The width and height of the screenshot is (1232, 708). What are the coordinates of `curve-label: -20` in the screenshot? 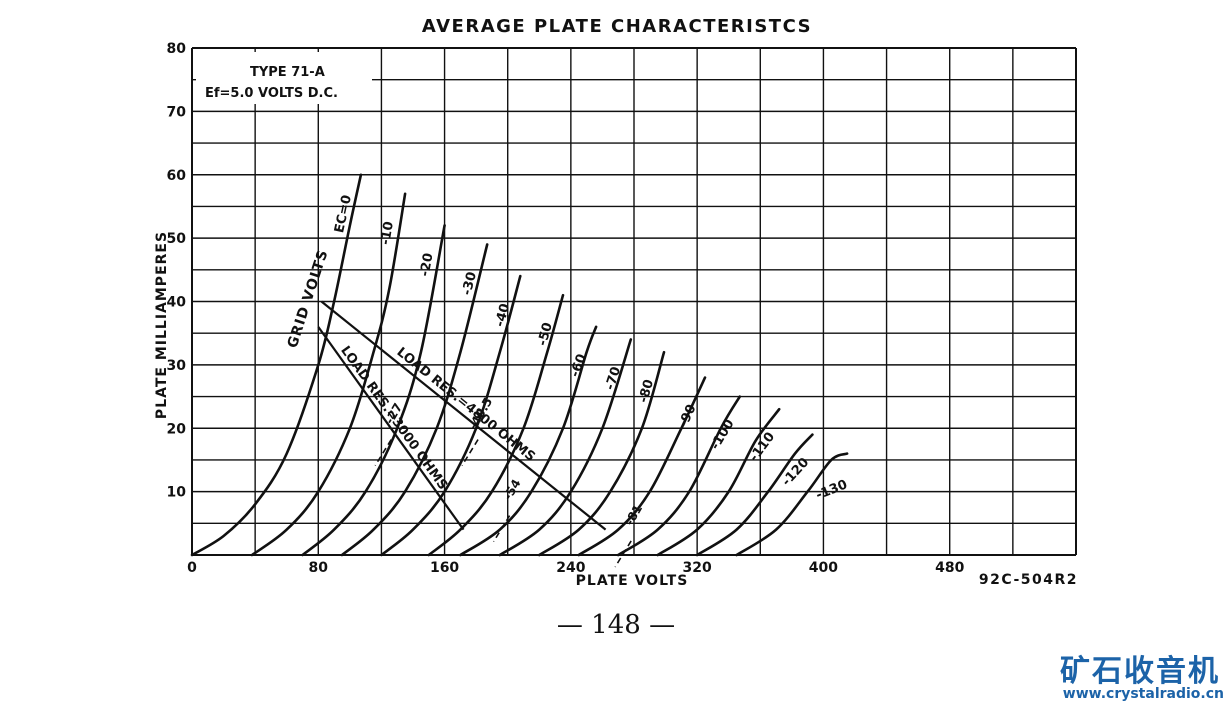 It's located at (427, 265).